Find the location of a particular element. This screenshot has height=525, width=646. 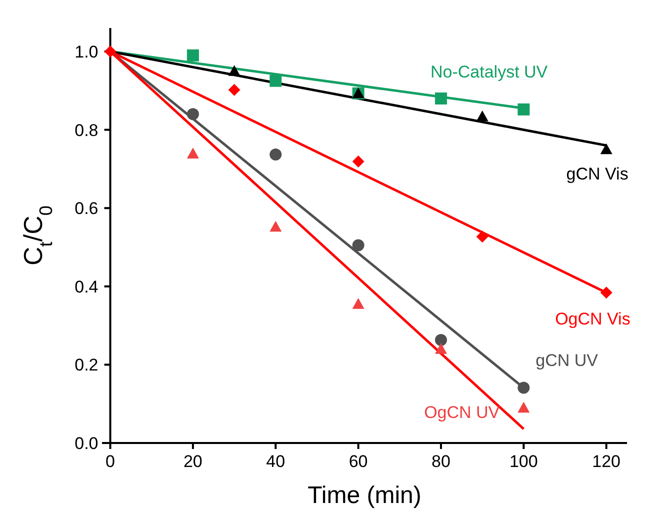

x-tick-label: 80 is located at coordinates (441, 461).